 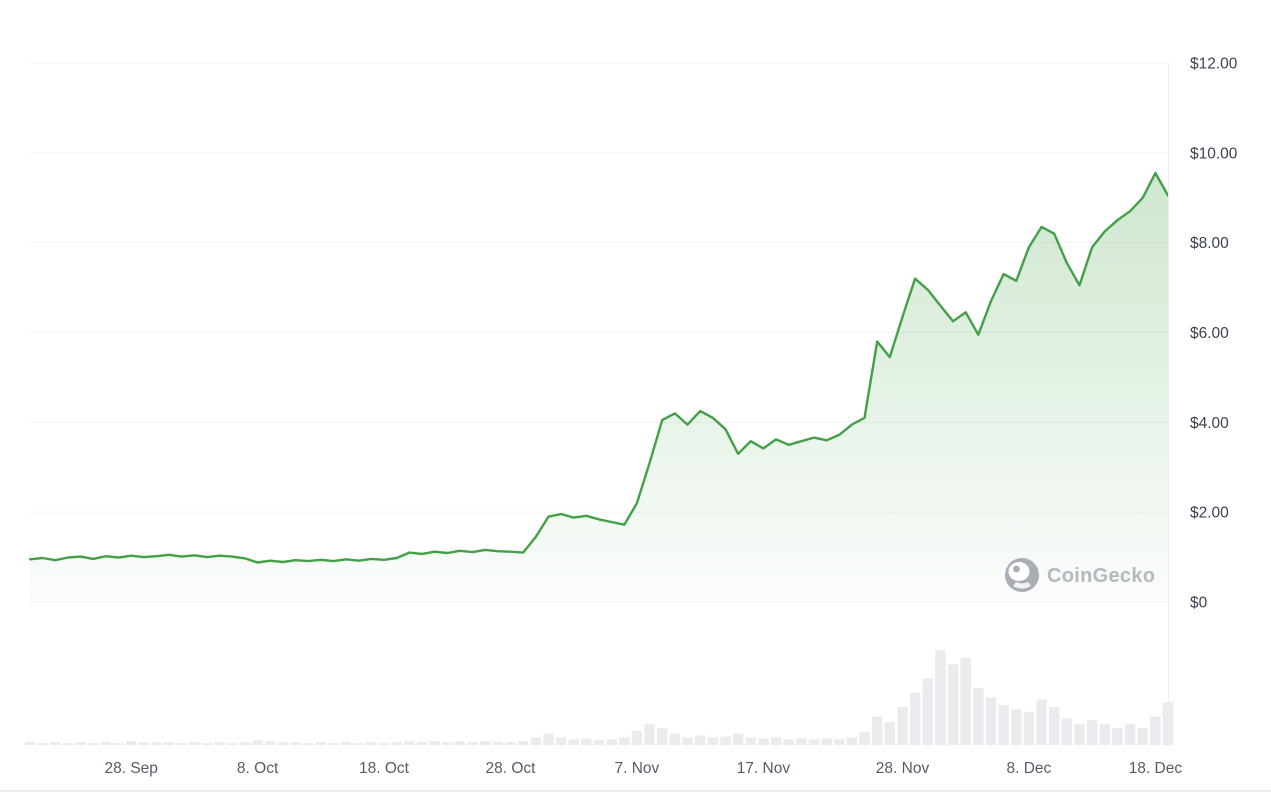 What do you see at coordinates (903, 768) in the screenshot?
I see `x-axis-tick-label: 28. Nov` at bounding box center [903, 768].